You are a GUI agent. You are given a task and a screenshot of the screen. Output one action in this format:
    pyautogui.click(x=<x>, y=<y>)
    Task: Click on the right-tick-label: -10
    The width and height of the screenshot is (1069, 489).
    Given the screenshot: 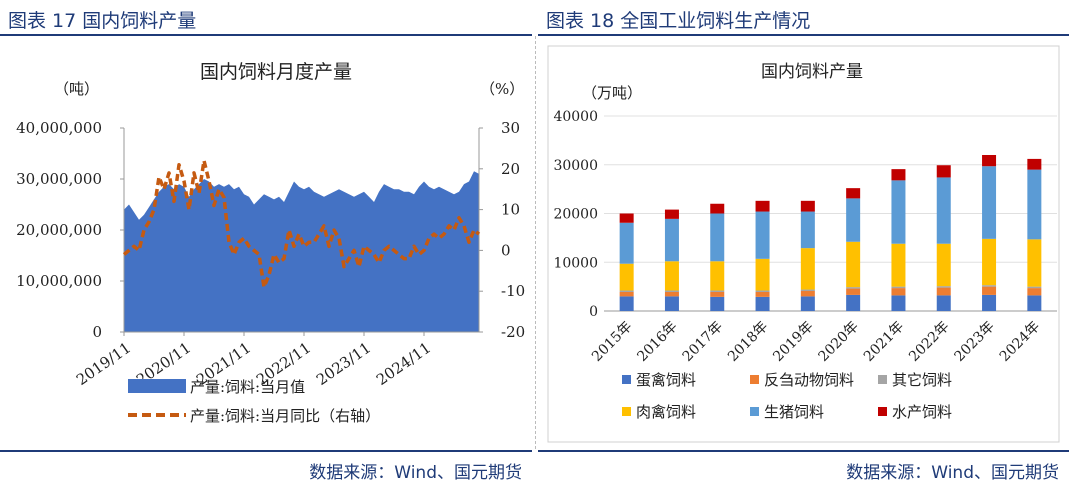 What is the action you would take?
    pyautogui.click(x=513, y=291)
    